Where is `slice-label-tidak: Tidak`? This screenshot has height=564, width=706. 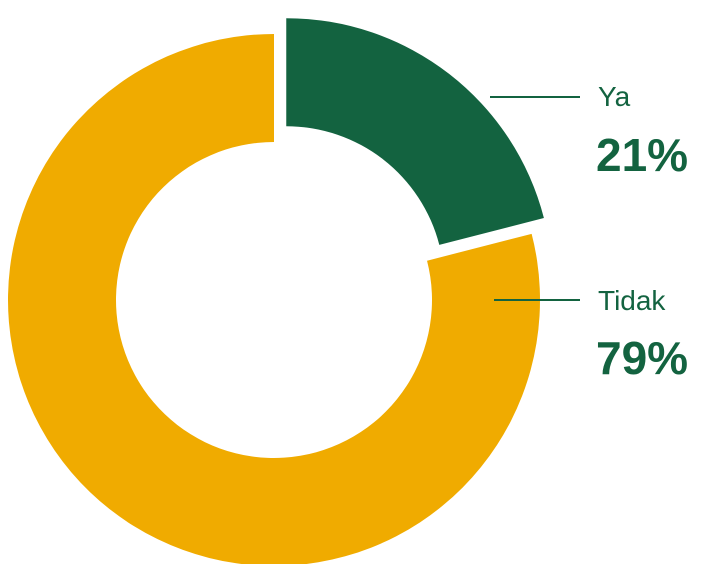 slice-label-tidak: Tidak is located at coordinates (632, 300).